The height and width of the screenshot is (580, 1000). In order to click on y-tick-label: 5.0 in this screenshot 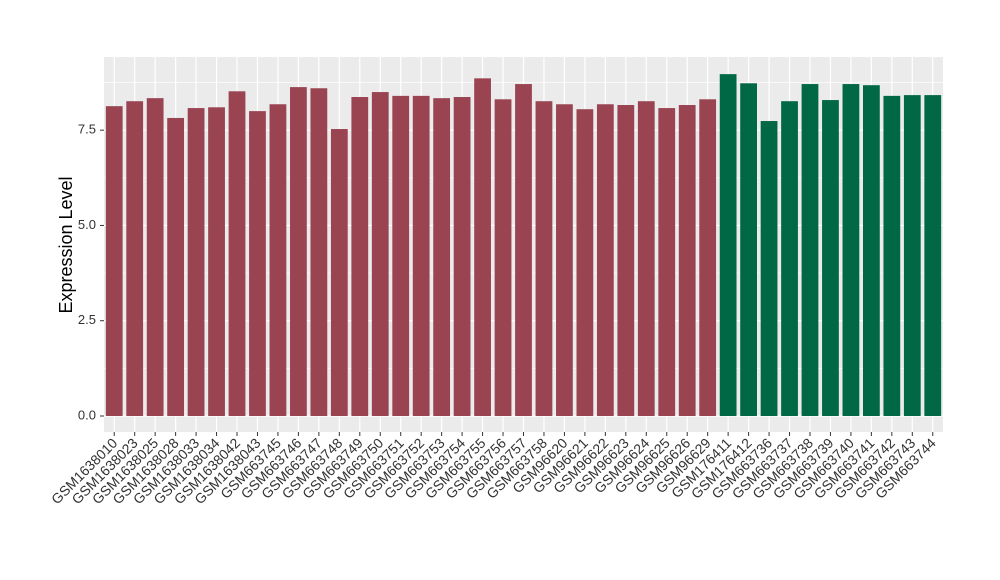, I will do `click(87, 224)`.